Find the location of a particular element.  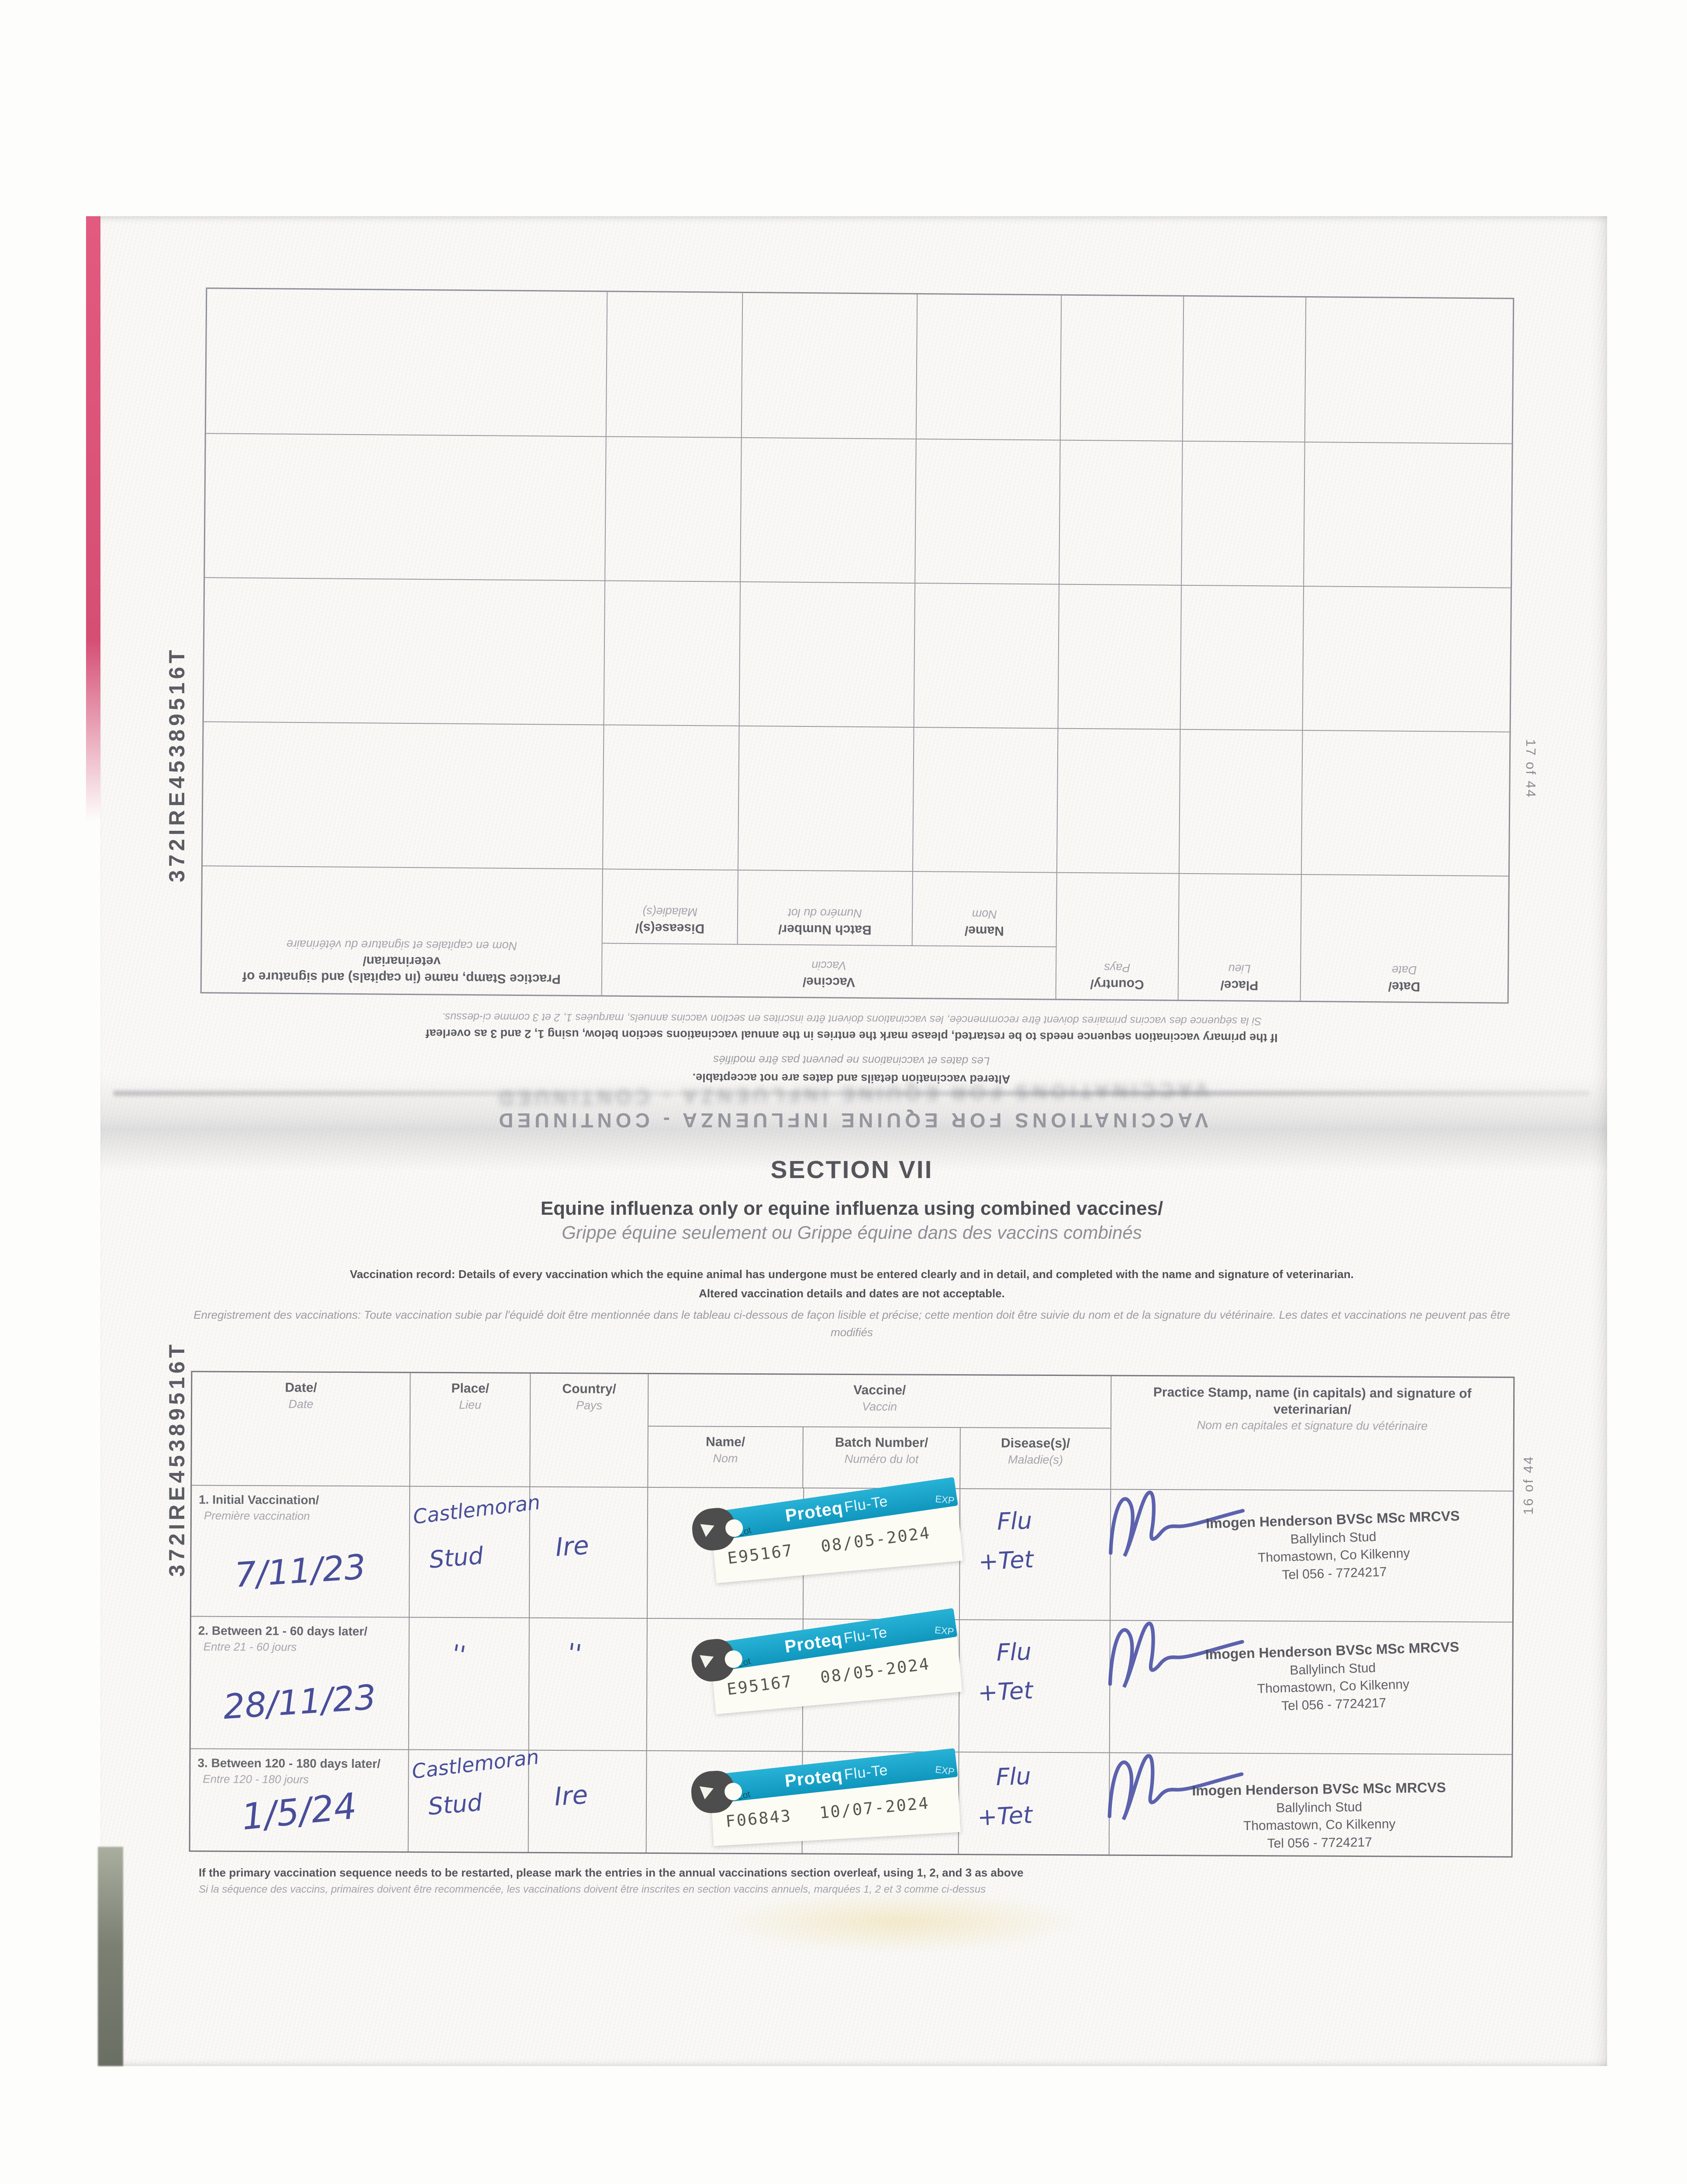

handwritten-date: 1/5/24 is located at coordinates (299, 1811).